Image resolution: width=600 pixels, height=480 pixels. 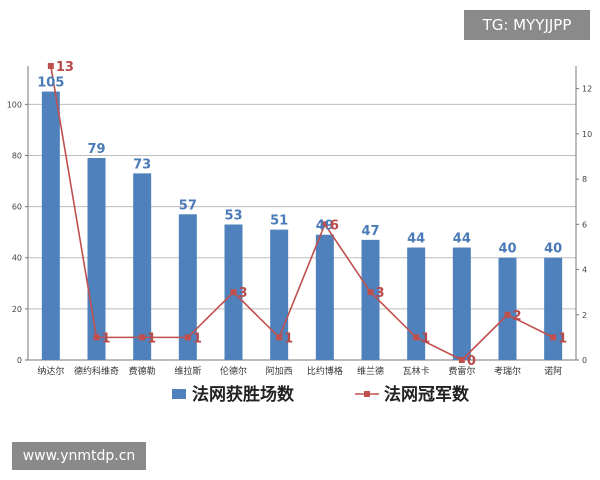 I want to click on bar-data-label: 105, so click(x=50, y=83).